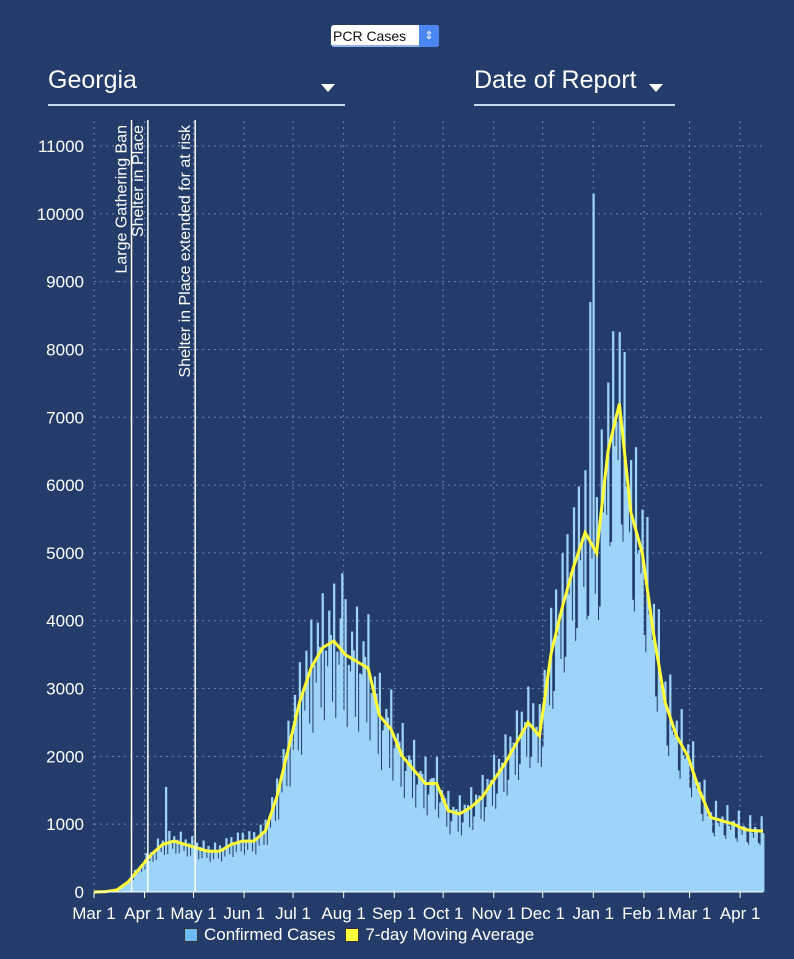 The width and height of the screenshot is (794, 959). What do you see at coordinates (65, 621) in the screenshot?
I see `y-tick-label: 4000` at bounding box center [65, 621].